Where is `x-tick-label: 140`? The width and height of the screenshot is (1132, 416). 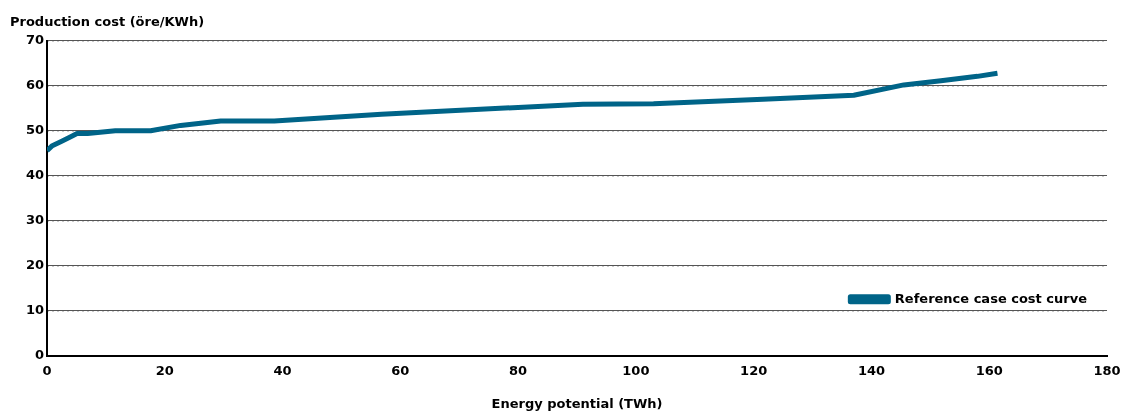
x-tick-label: 140 is located at coordinates (871, 370).